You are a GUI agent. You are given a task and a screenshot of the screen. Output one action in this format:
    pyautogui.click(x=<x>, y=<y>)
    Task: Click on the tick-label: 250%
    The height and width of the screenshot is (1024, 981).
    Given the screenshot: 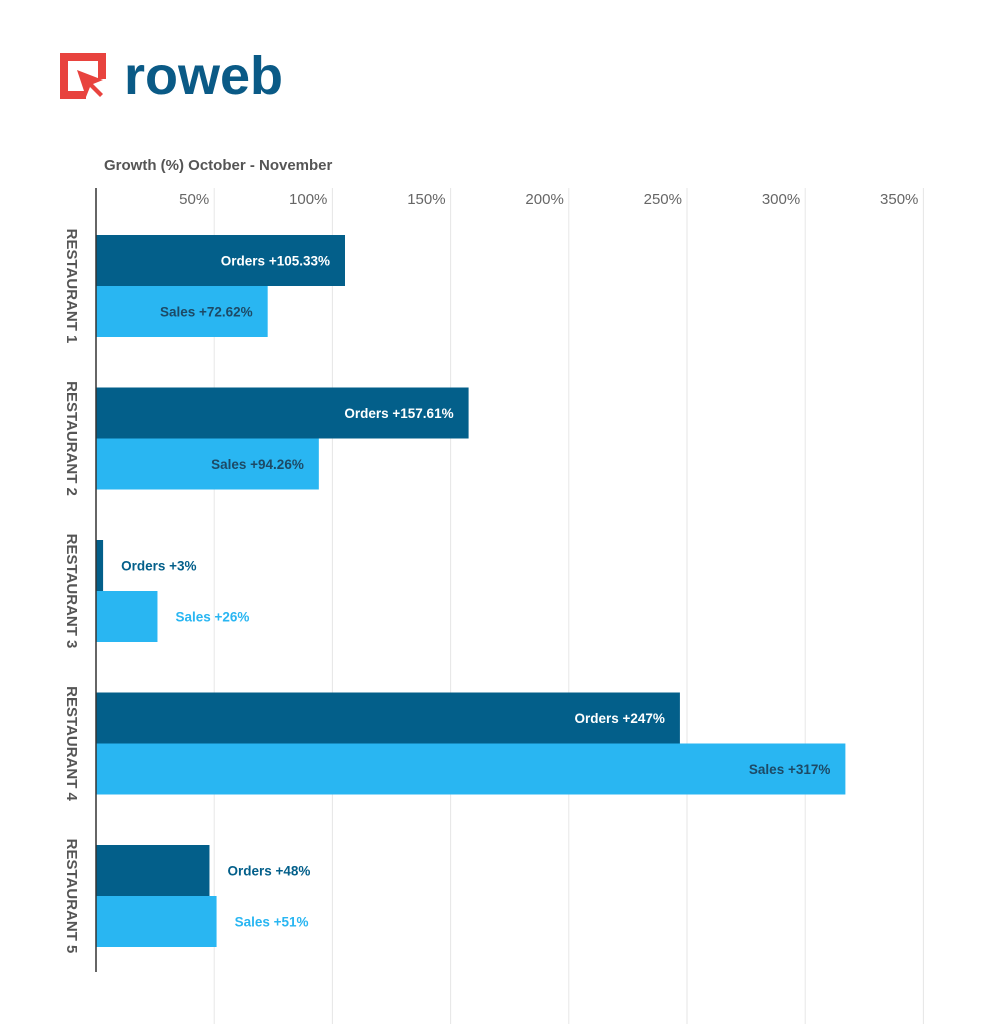 What is the action you would take?
    pyautogui.click(x=663, y=199)
    